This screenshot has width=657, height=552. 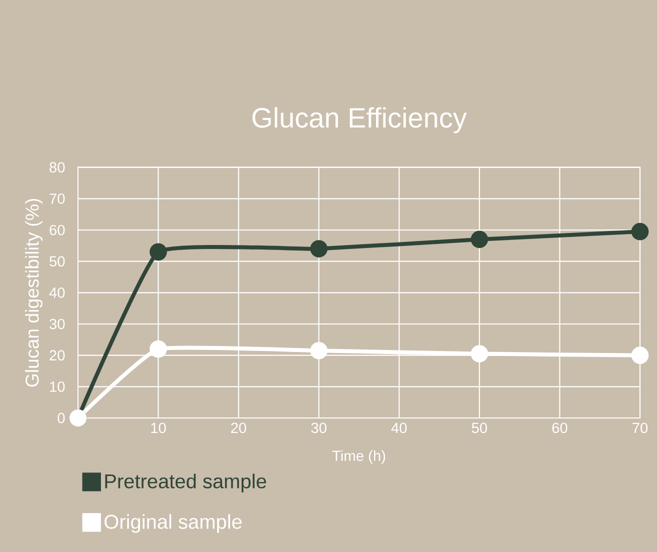 What do you see at coordinates (185, 483) in the screenshot?
I see `legend-label: Pretreated sample` at bounding box center [185, 483].